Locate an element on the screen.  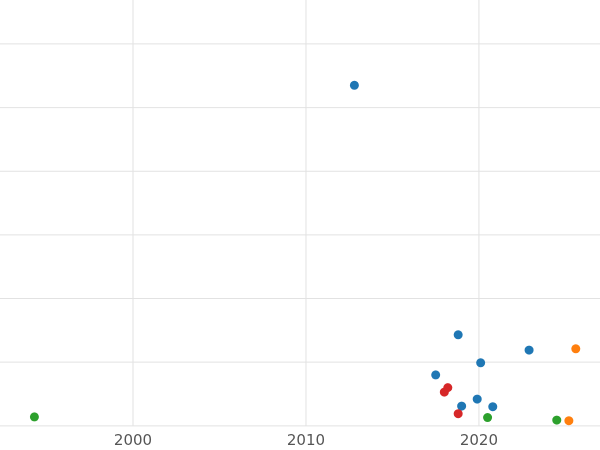
x-tick-label: 2020 is located at coordinates (479, 440).